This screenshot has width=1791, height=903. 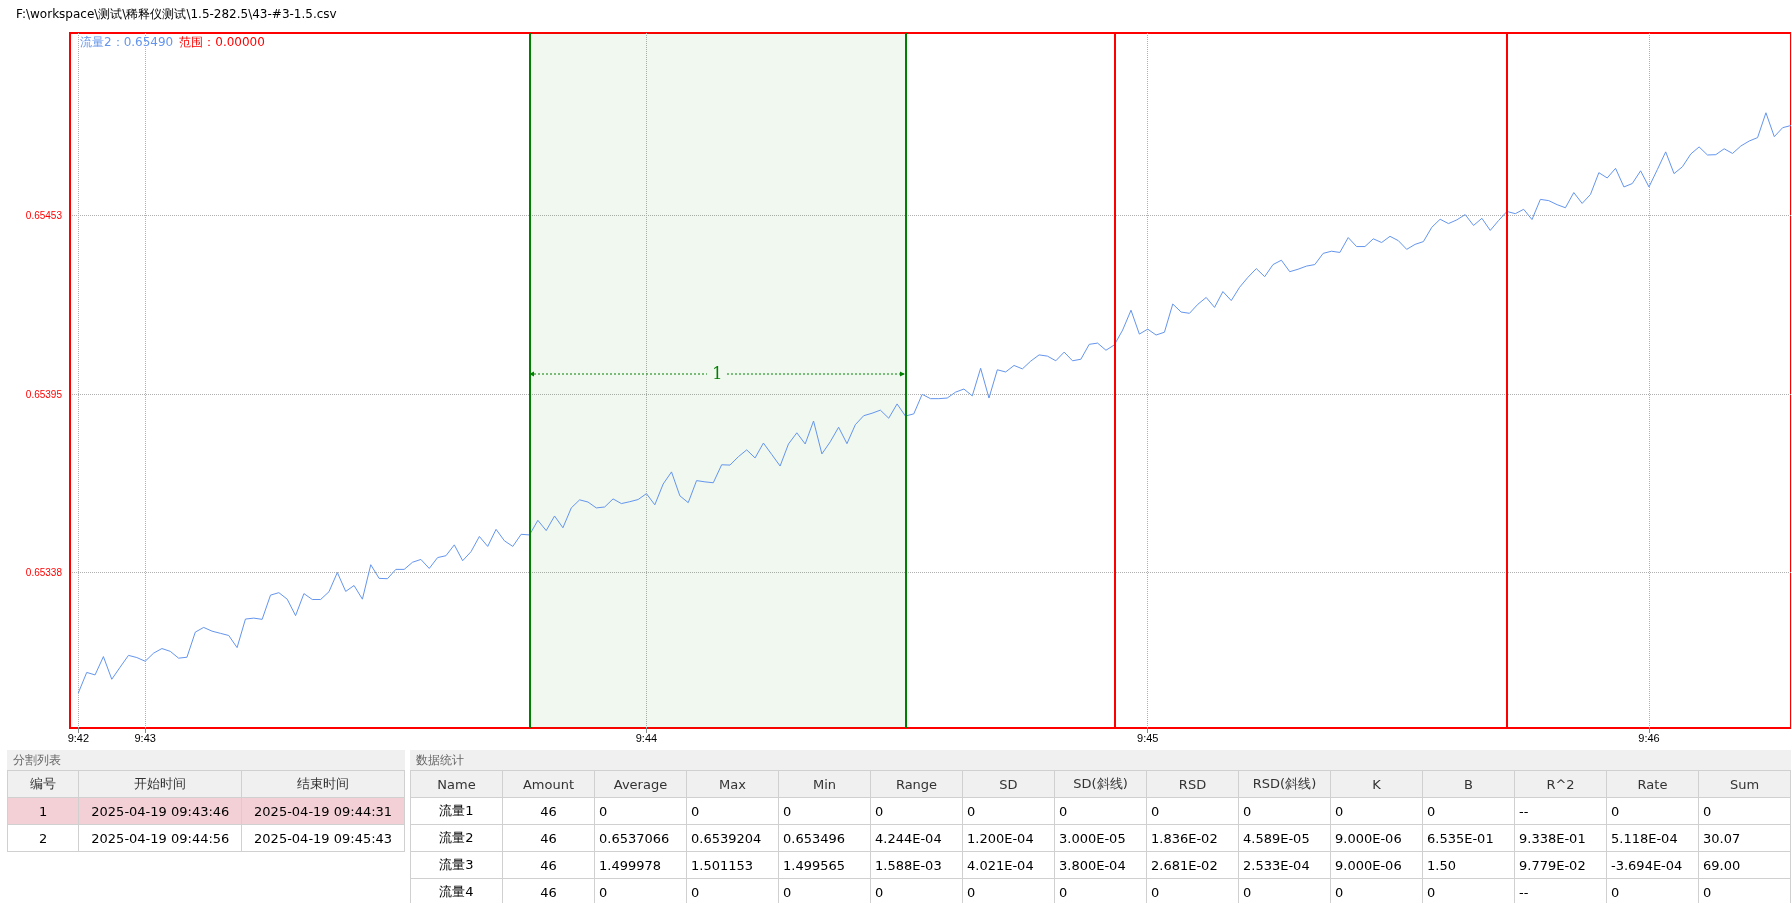 I want to click on category-label: Amount, so click(x=548, y=784).